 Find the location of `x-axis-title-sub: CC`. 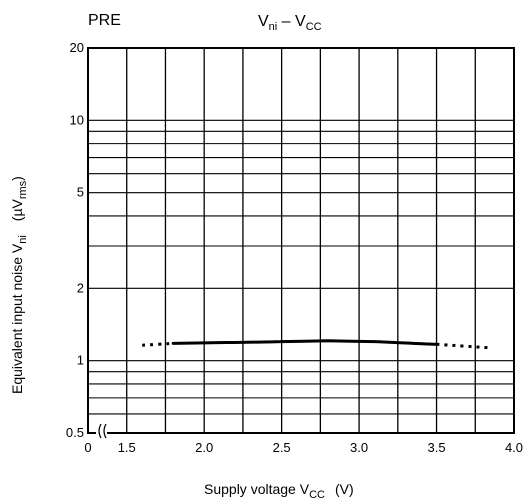

x-axis-title-sub: CC is located at coordinates (317, 495).